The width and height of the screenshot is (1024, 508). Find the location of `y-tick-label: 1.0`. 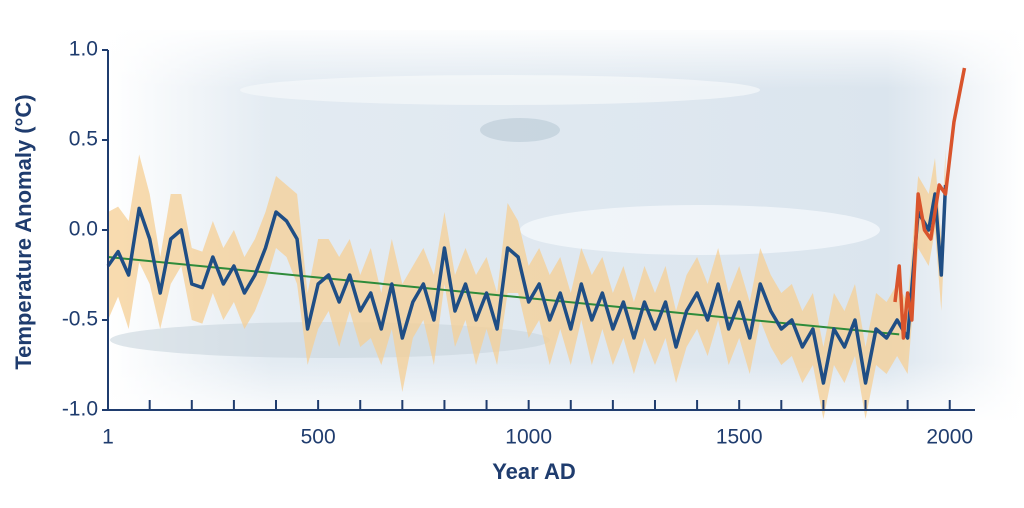

y-tick-label: 1.0 is located at coordinates (83, 49).